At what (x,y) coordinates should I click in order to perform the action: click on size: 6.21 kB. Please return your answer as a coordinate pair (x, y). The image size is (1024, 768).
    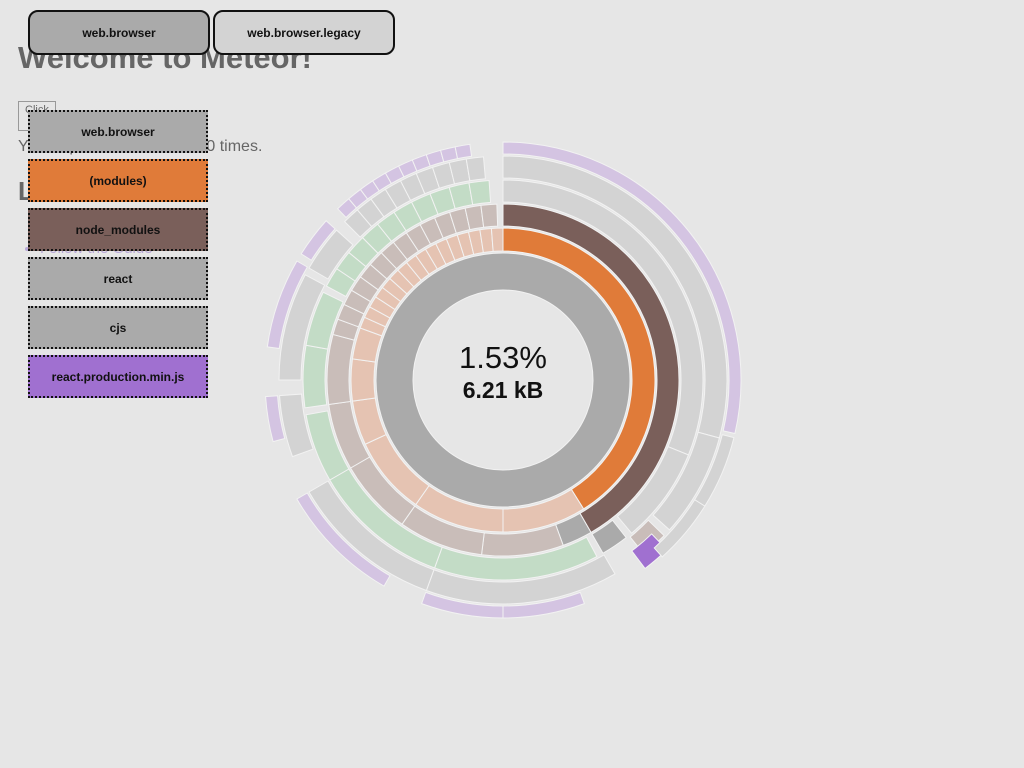
    Looking at the image, I should click on (503, 390).